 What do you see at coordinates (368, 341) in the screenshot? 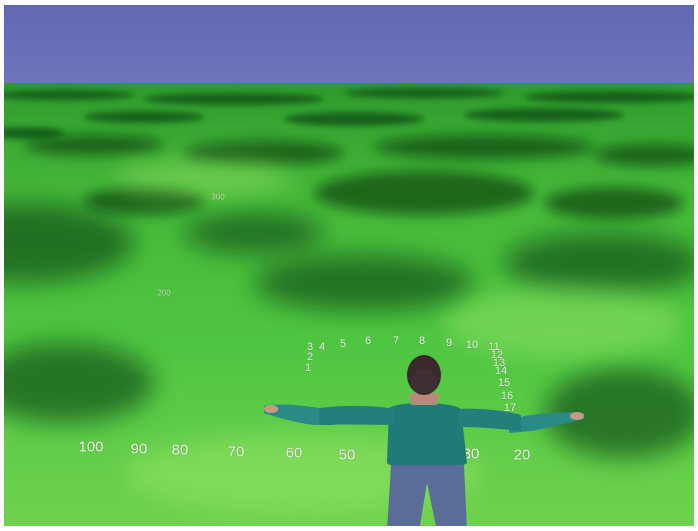
I see `distance-label: 6` at bounding box center [368, 341].